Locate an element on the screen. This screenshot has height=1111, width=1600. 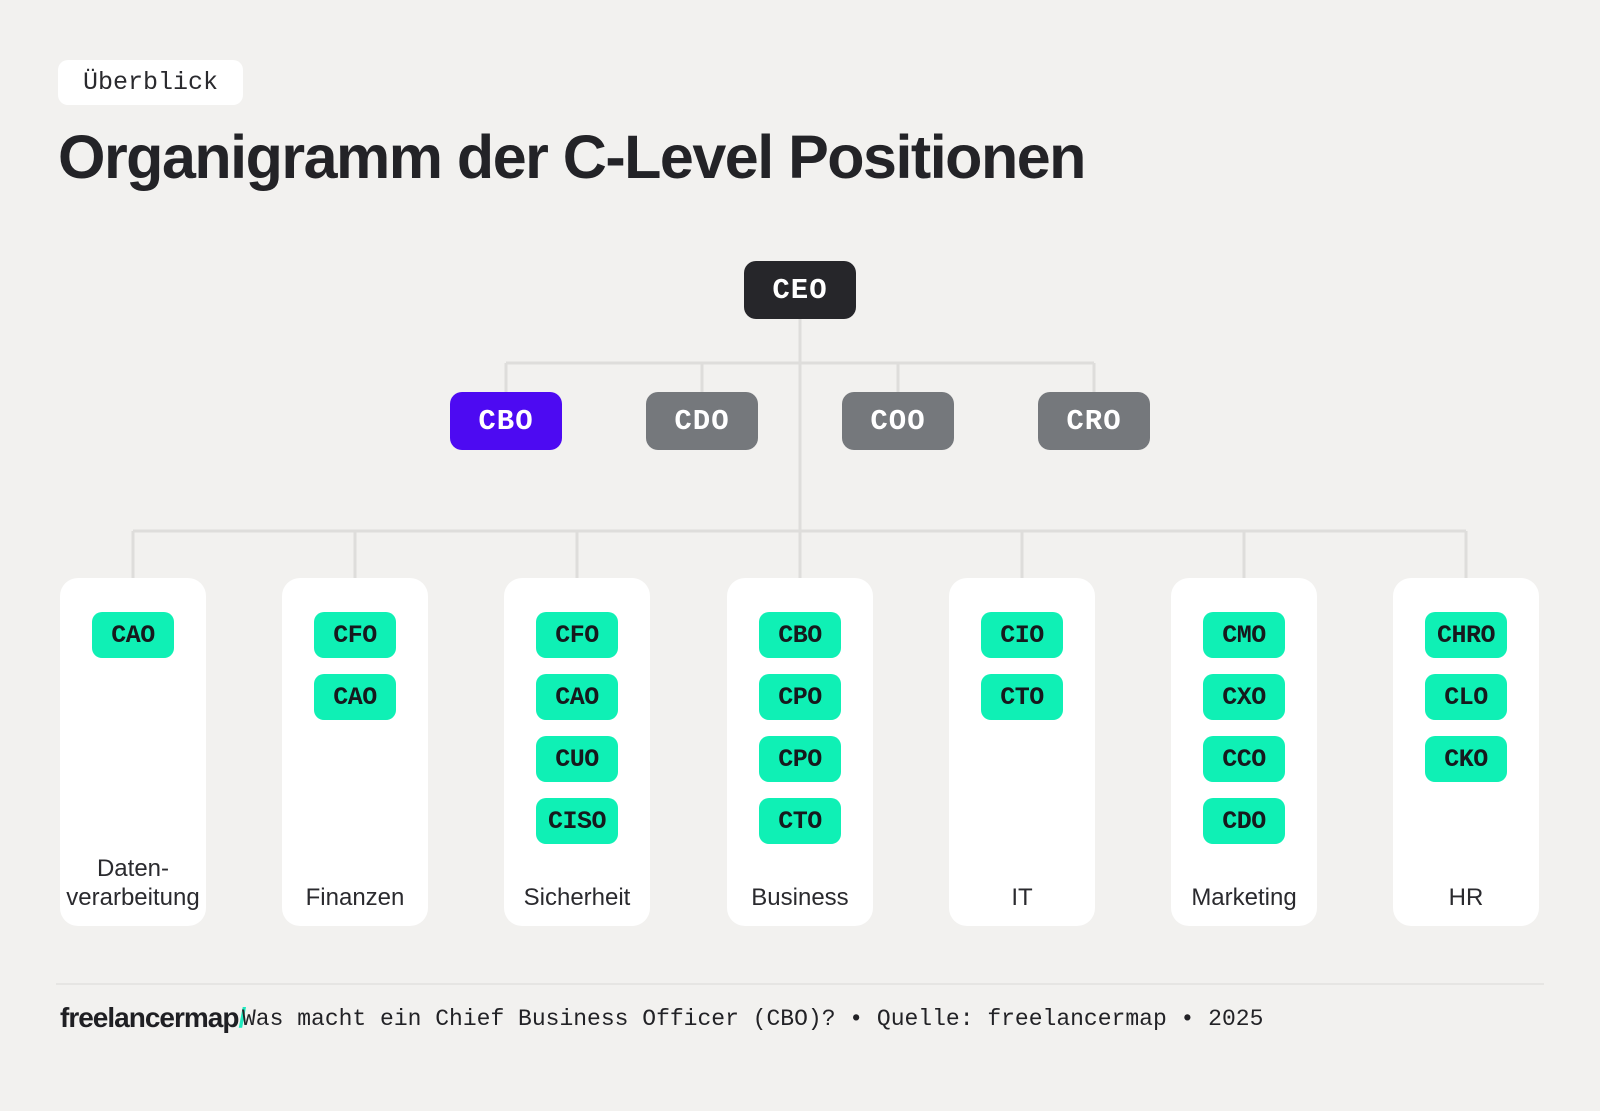
dept-card-it: CIO CTO IT is located at coordinates (1022, 752).